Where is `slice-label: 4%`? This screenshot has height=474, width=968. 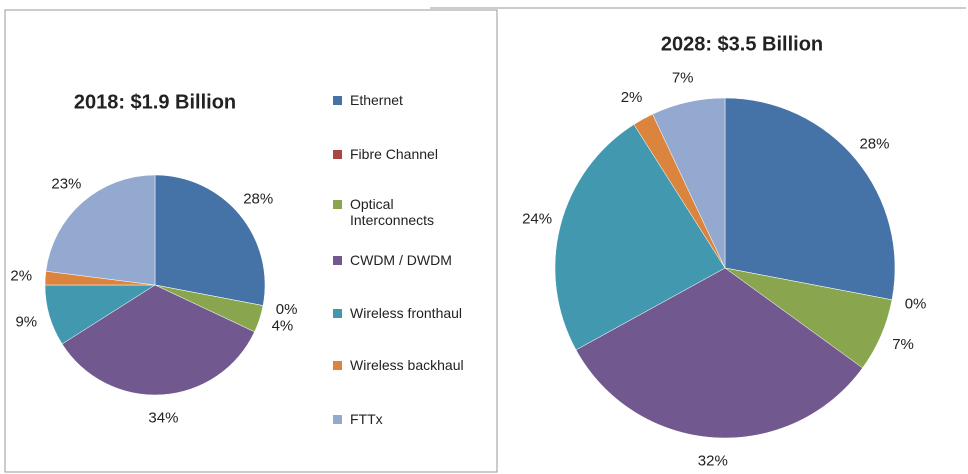 slice-label: 4% is located at coordinates (283, 325).